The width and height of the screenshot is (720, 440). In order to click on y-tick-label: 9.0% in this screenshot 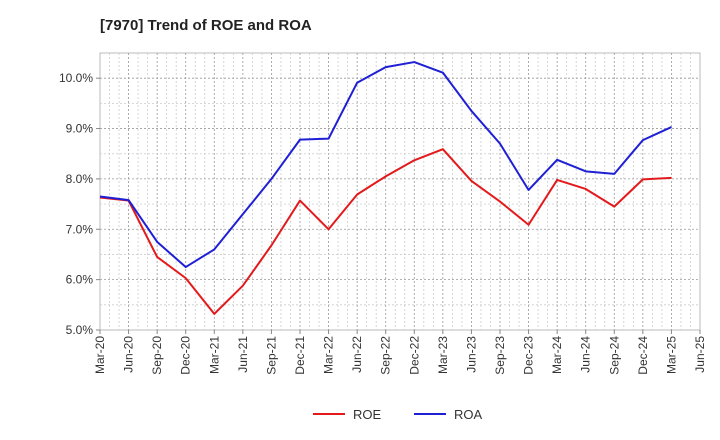, I will do `click(80, 129)`.